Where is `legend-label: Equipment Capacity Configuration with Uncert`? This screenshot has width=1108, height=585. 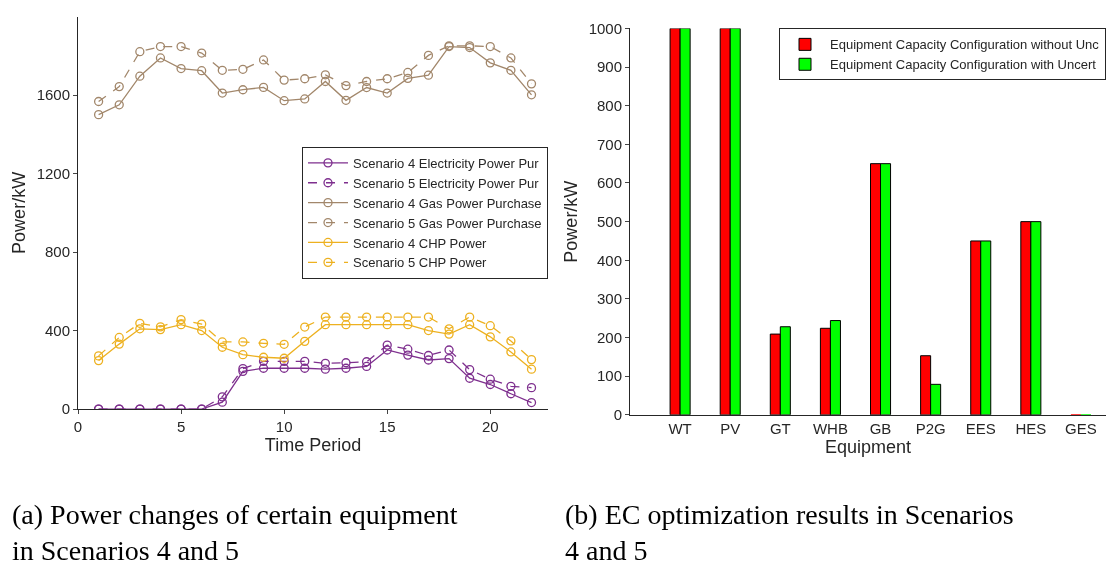 legend-label: Equipment Capacity Configuration with Uncert is located at coordinates (963, 65).